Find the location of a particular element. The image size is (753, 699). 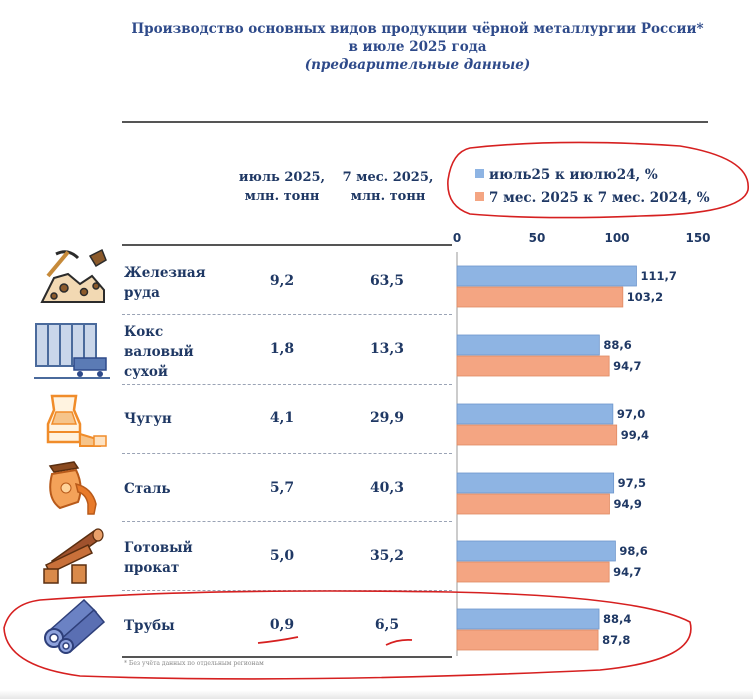

bar-label-july-3: 97,5 is located at coordinates (632, 483).